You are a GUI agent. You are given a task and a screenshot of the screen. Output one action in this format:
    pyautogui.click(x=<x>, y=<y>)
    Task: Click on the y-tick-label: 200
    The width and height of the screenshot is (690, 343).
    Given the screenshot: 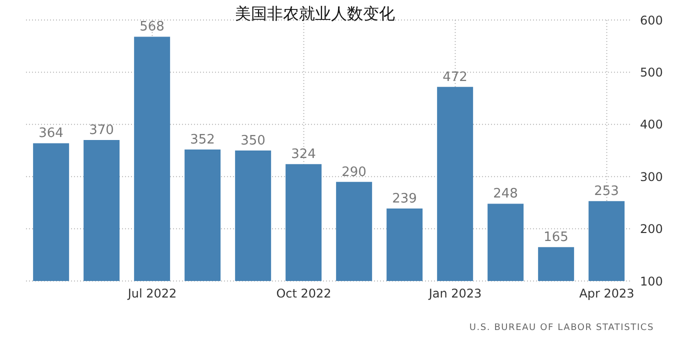 What is the action you would take?
    pyautogui.click(x=651, y=229)
    